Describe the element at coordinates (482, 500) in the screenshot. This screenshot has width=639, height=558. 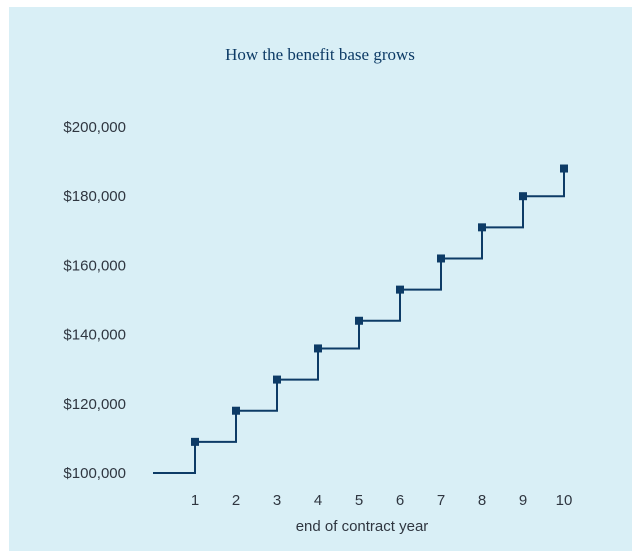
I see `x-tick-label: 8` at that location.